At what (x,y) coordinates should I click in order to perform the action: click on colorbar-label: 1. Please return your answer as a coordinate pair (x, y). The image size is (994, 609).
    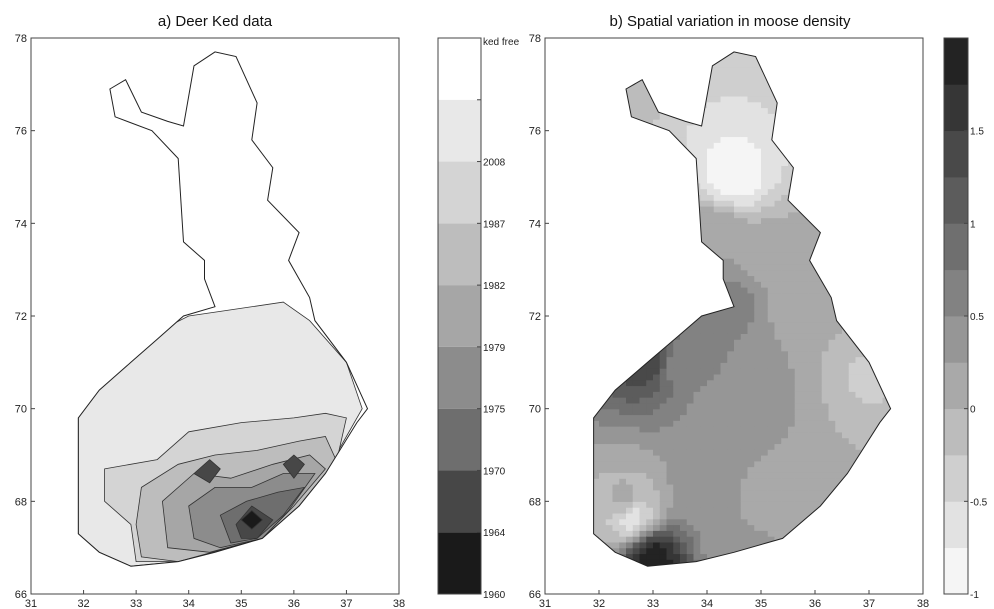
    Looking at the image, I should click on (973, 224).